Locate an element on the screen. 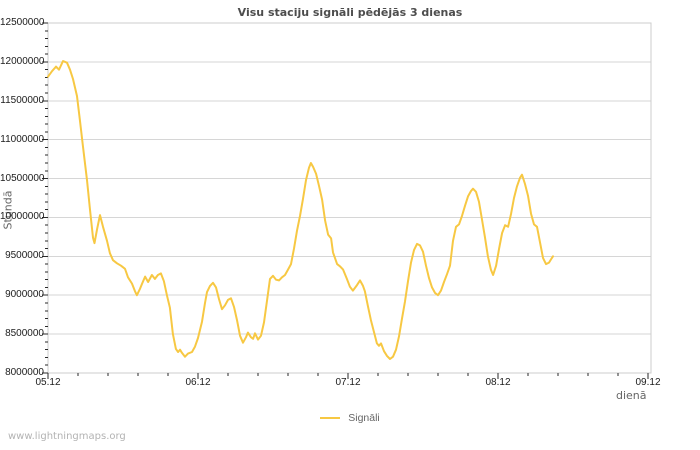 This screenshot has width=700, height=450. watermark: www.lightningmaps.org is located at coordinates (67, 436).